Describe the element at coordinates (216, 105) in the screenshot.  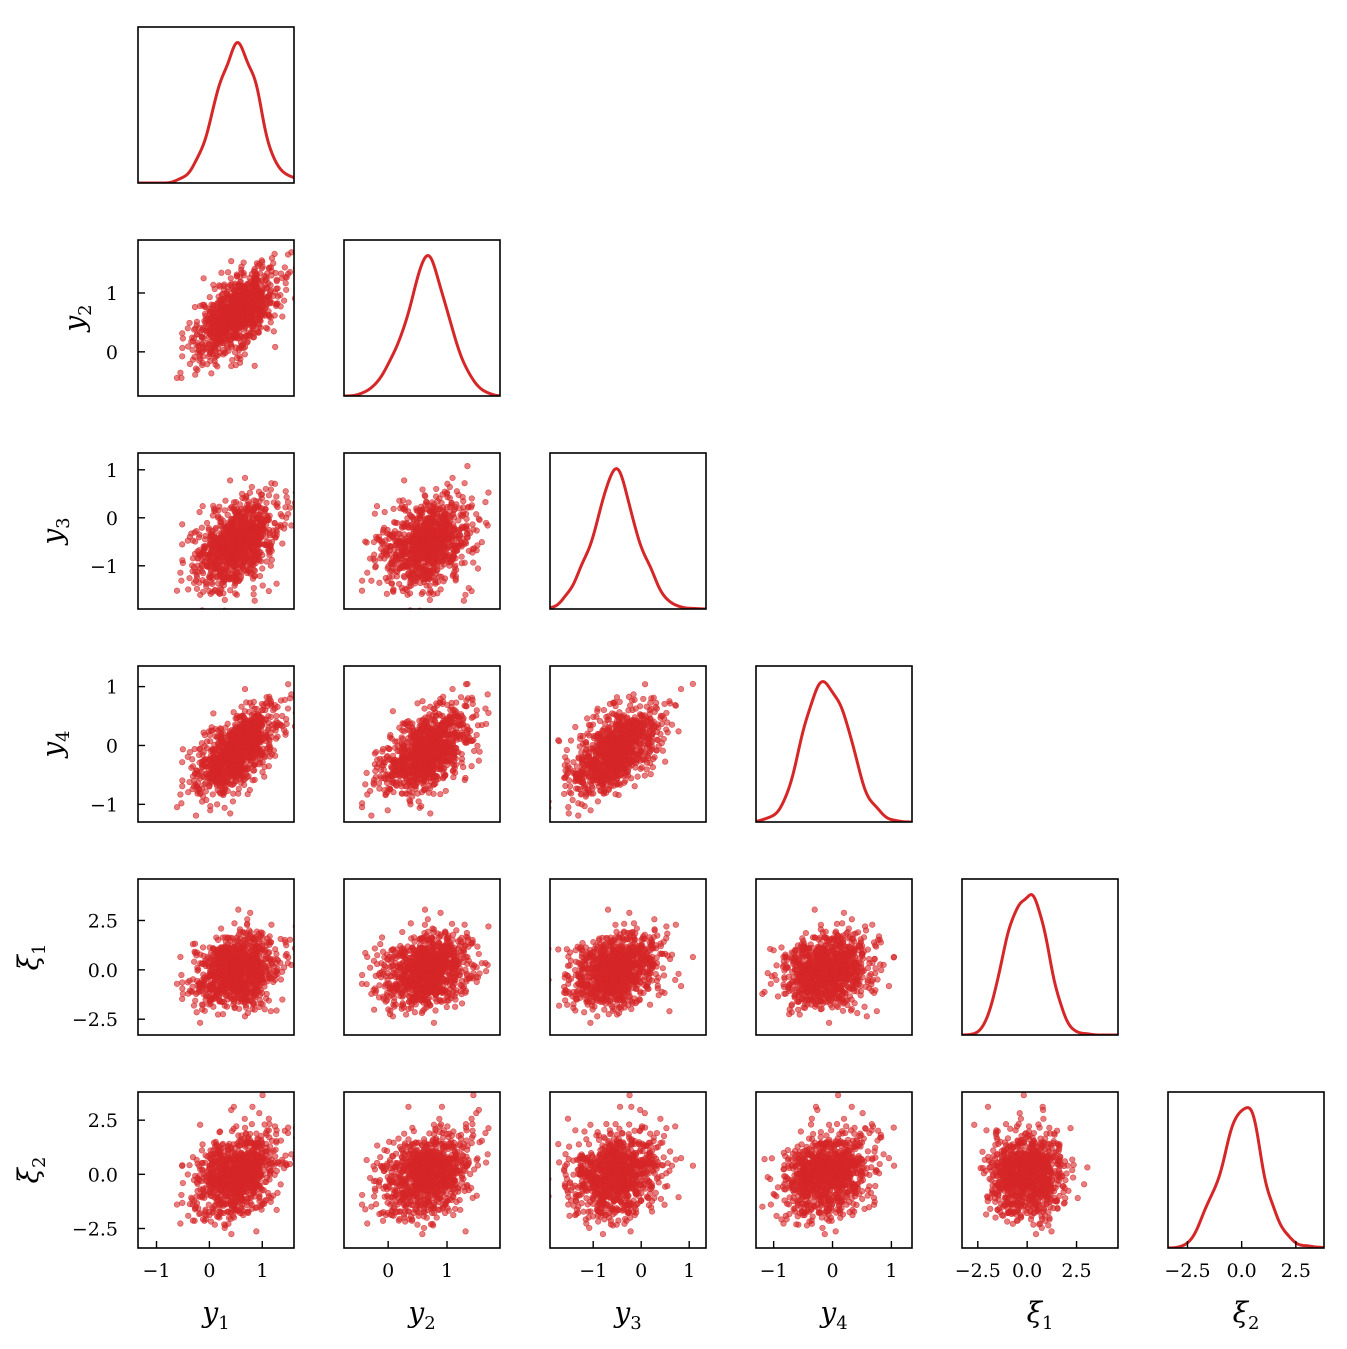
I see `panel-frame` at that location.